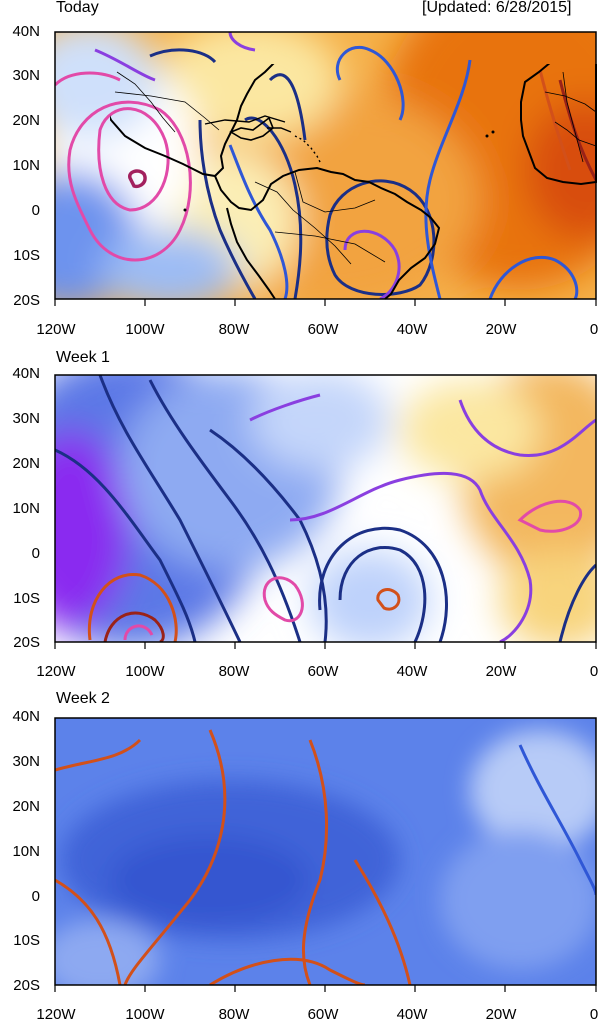 Image resolution: width=604 pixels, height=1024 pixels. What do you see at coordinates (83, 698) in the screenshot?
I see `panel-title-week2: Week 2` at bounding box center [83, 698].